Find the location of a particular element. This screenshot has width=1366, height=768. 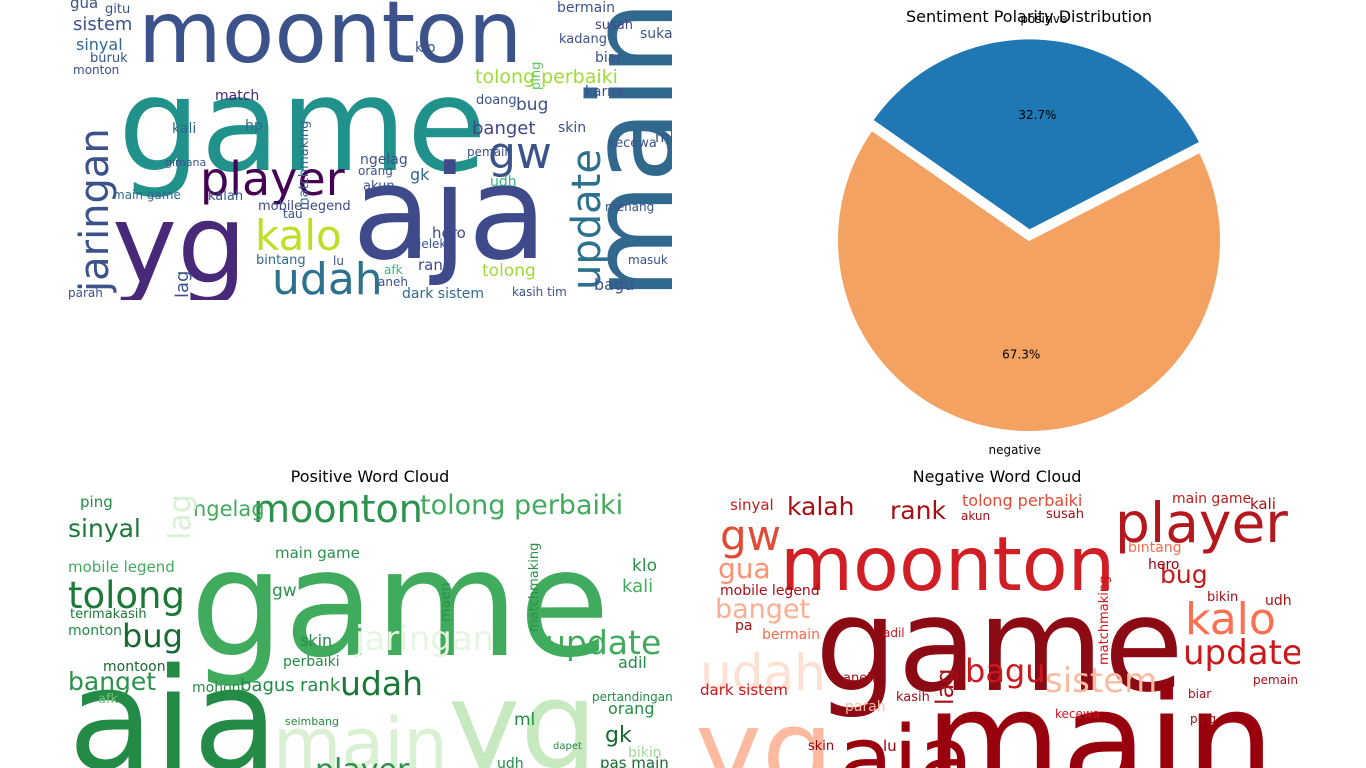

word: perbaiki is located at coordinates (311, 662).